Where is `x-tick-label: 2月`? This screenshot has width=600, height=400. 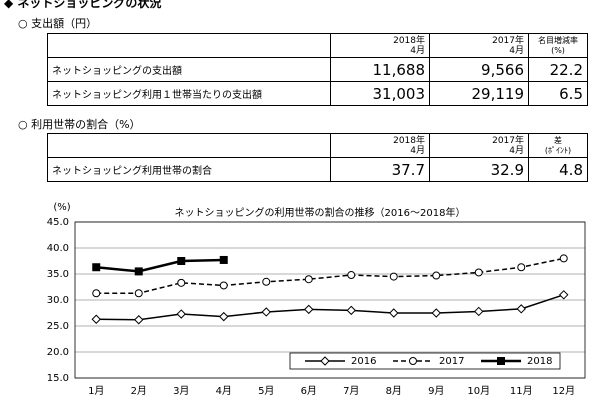 x-tick-label: 2月 is located at coordinates (139, 391).